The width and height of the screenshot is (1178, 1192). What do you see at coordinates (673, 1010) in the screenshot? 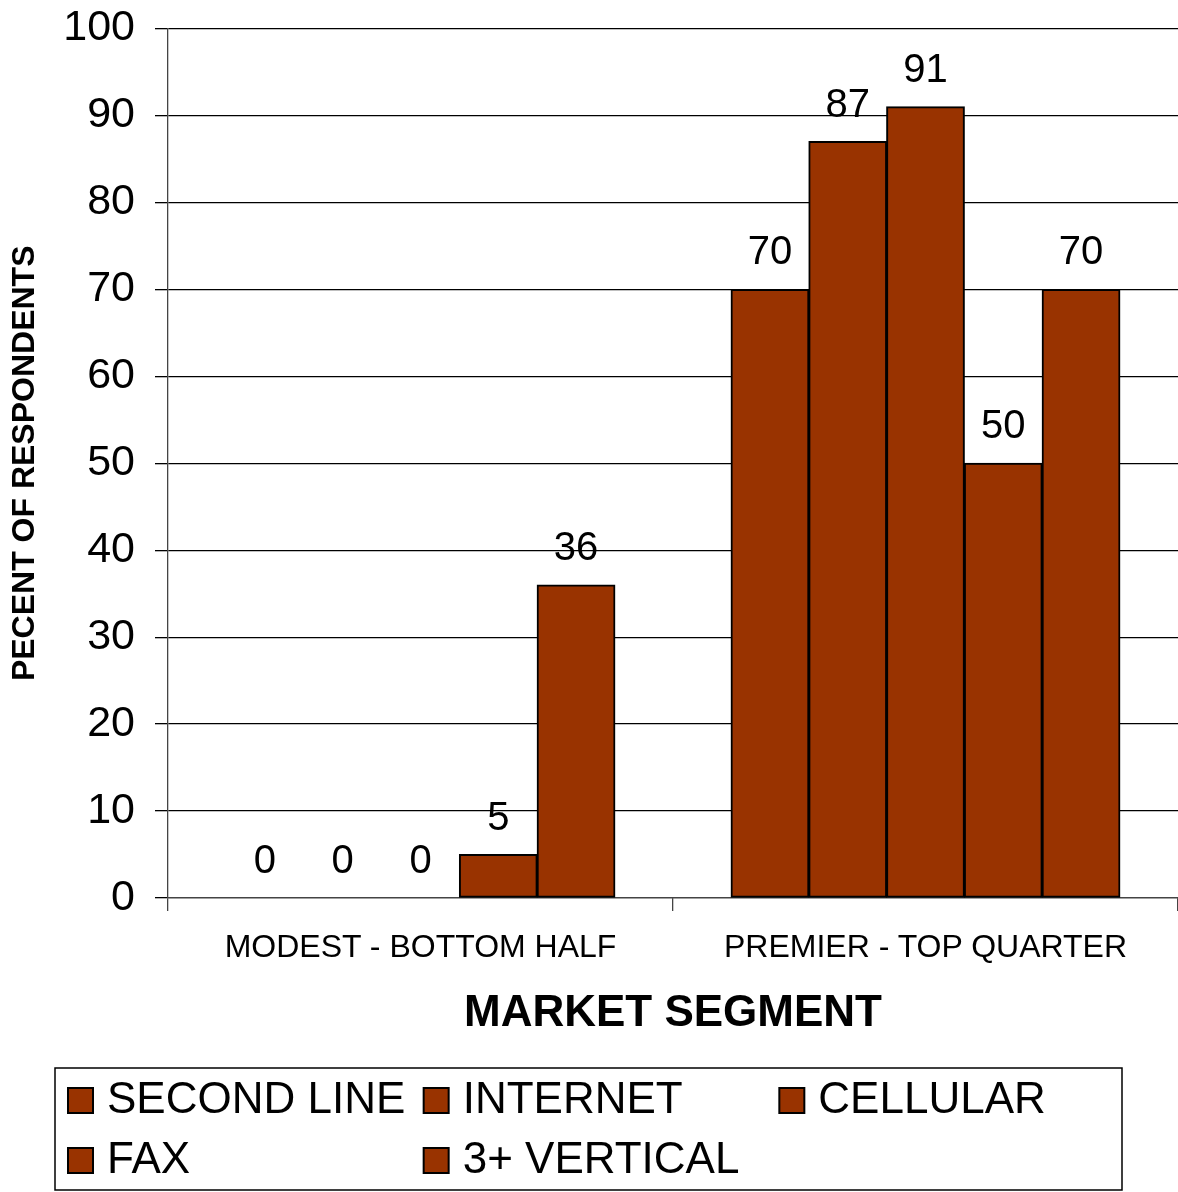
I see `x-axis-title: MARKET SEGMENT` at bounding box center [673, 1010].